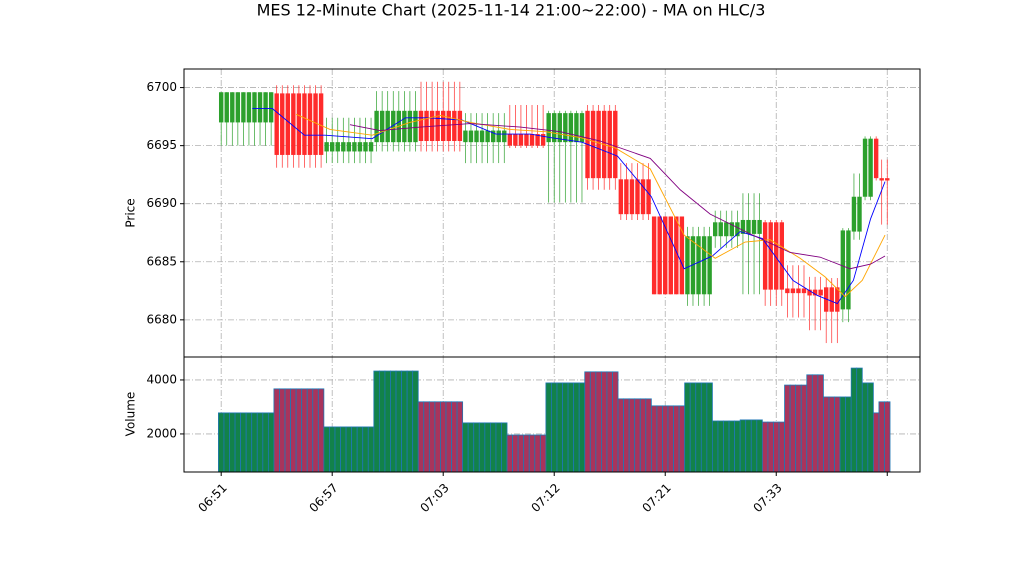 Image resolution: width=1022 pixels, height=575 pixels. Describe the element at coordinates (552, 414) in the screenshot. I see `plot-frame` at that location.